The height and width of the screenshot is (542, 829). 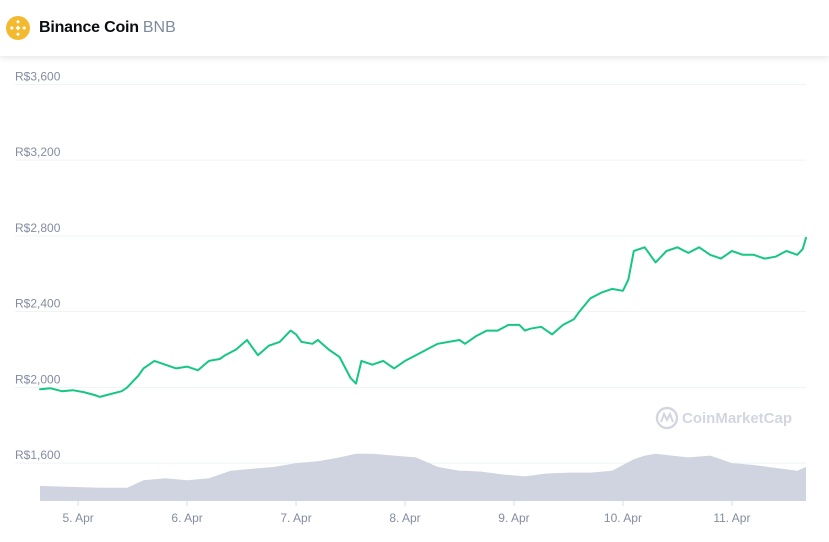 What do you see at coordinates (38, 304) in the screenshot?
I see `y-tick-label: R$2,400` at bounding box center [38, 304].